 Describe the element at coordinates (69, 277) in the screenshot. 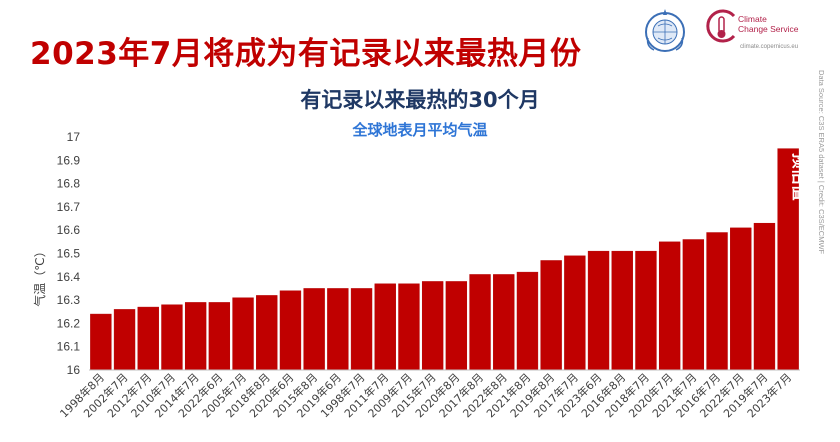

I see `y-tick-label: 16.4` at that location.